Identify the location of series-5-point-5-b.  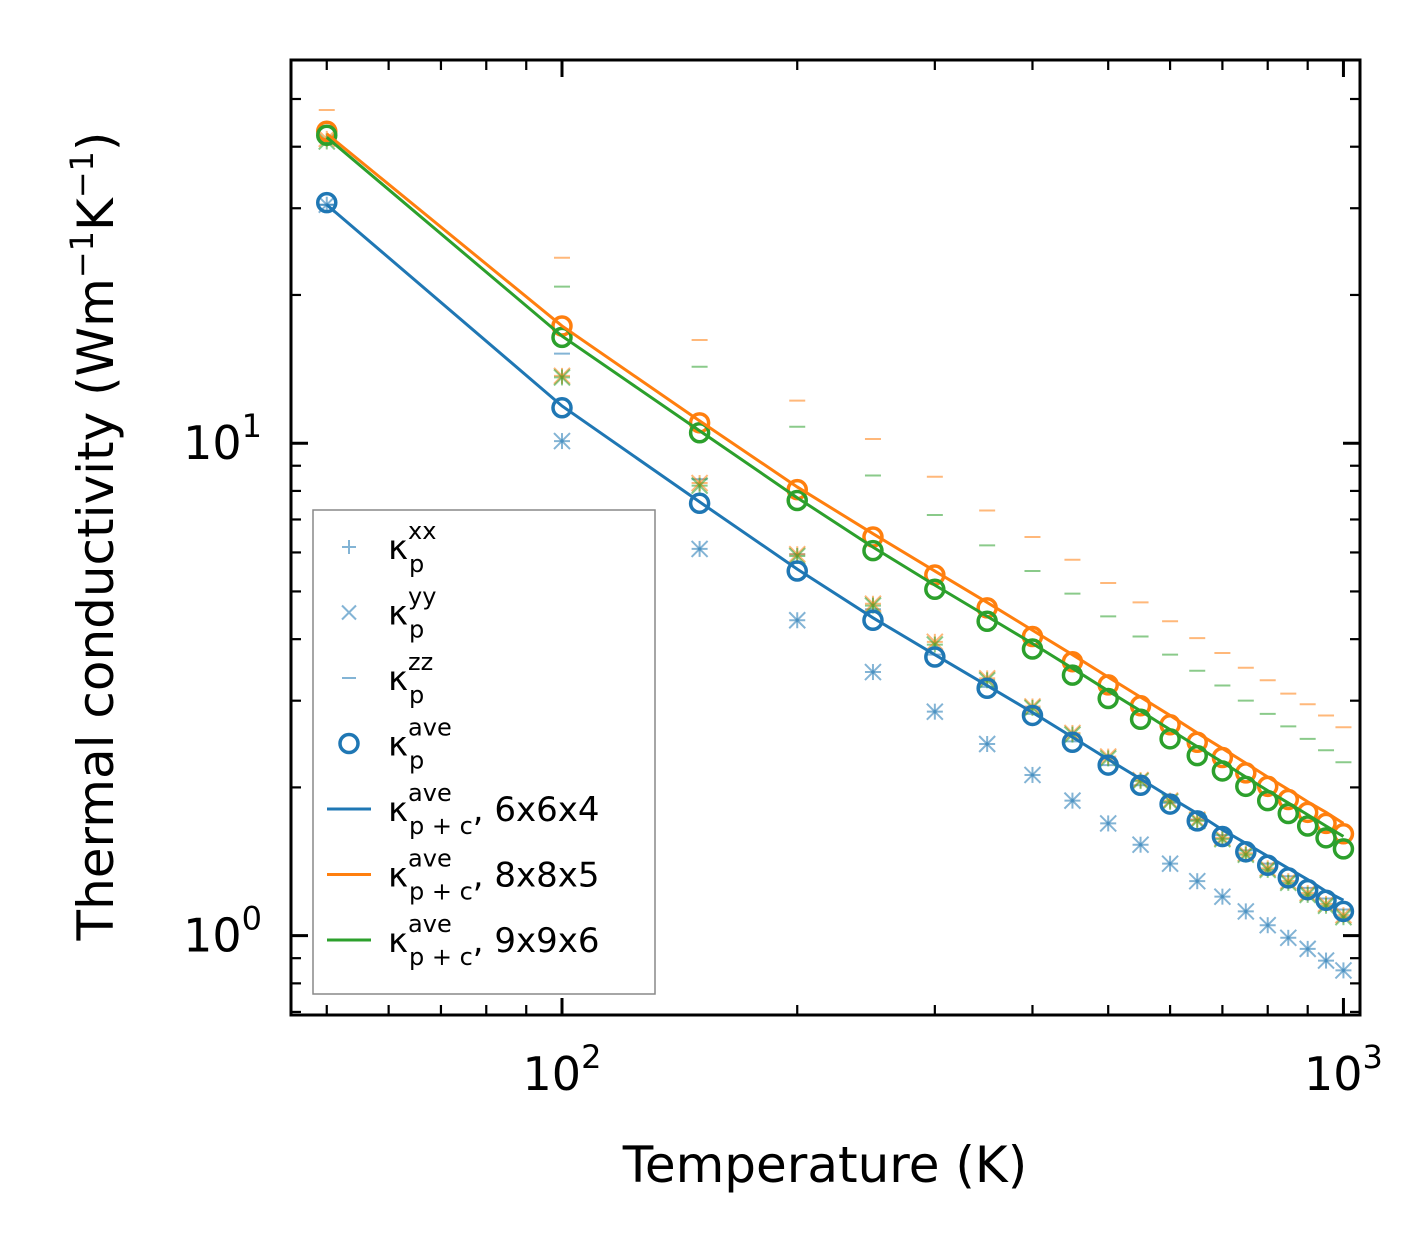
(935, 642).